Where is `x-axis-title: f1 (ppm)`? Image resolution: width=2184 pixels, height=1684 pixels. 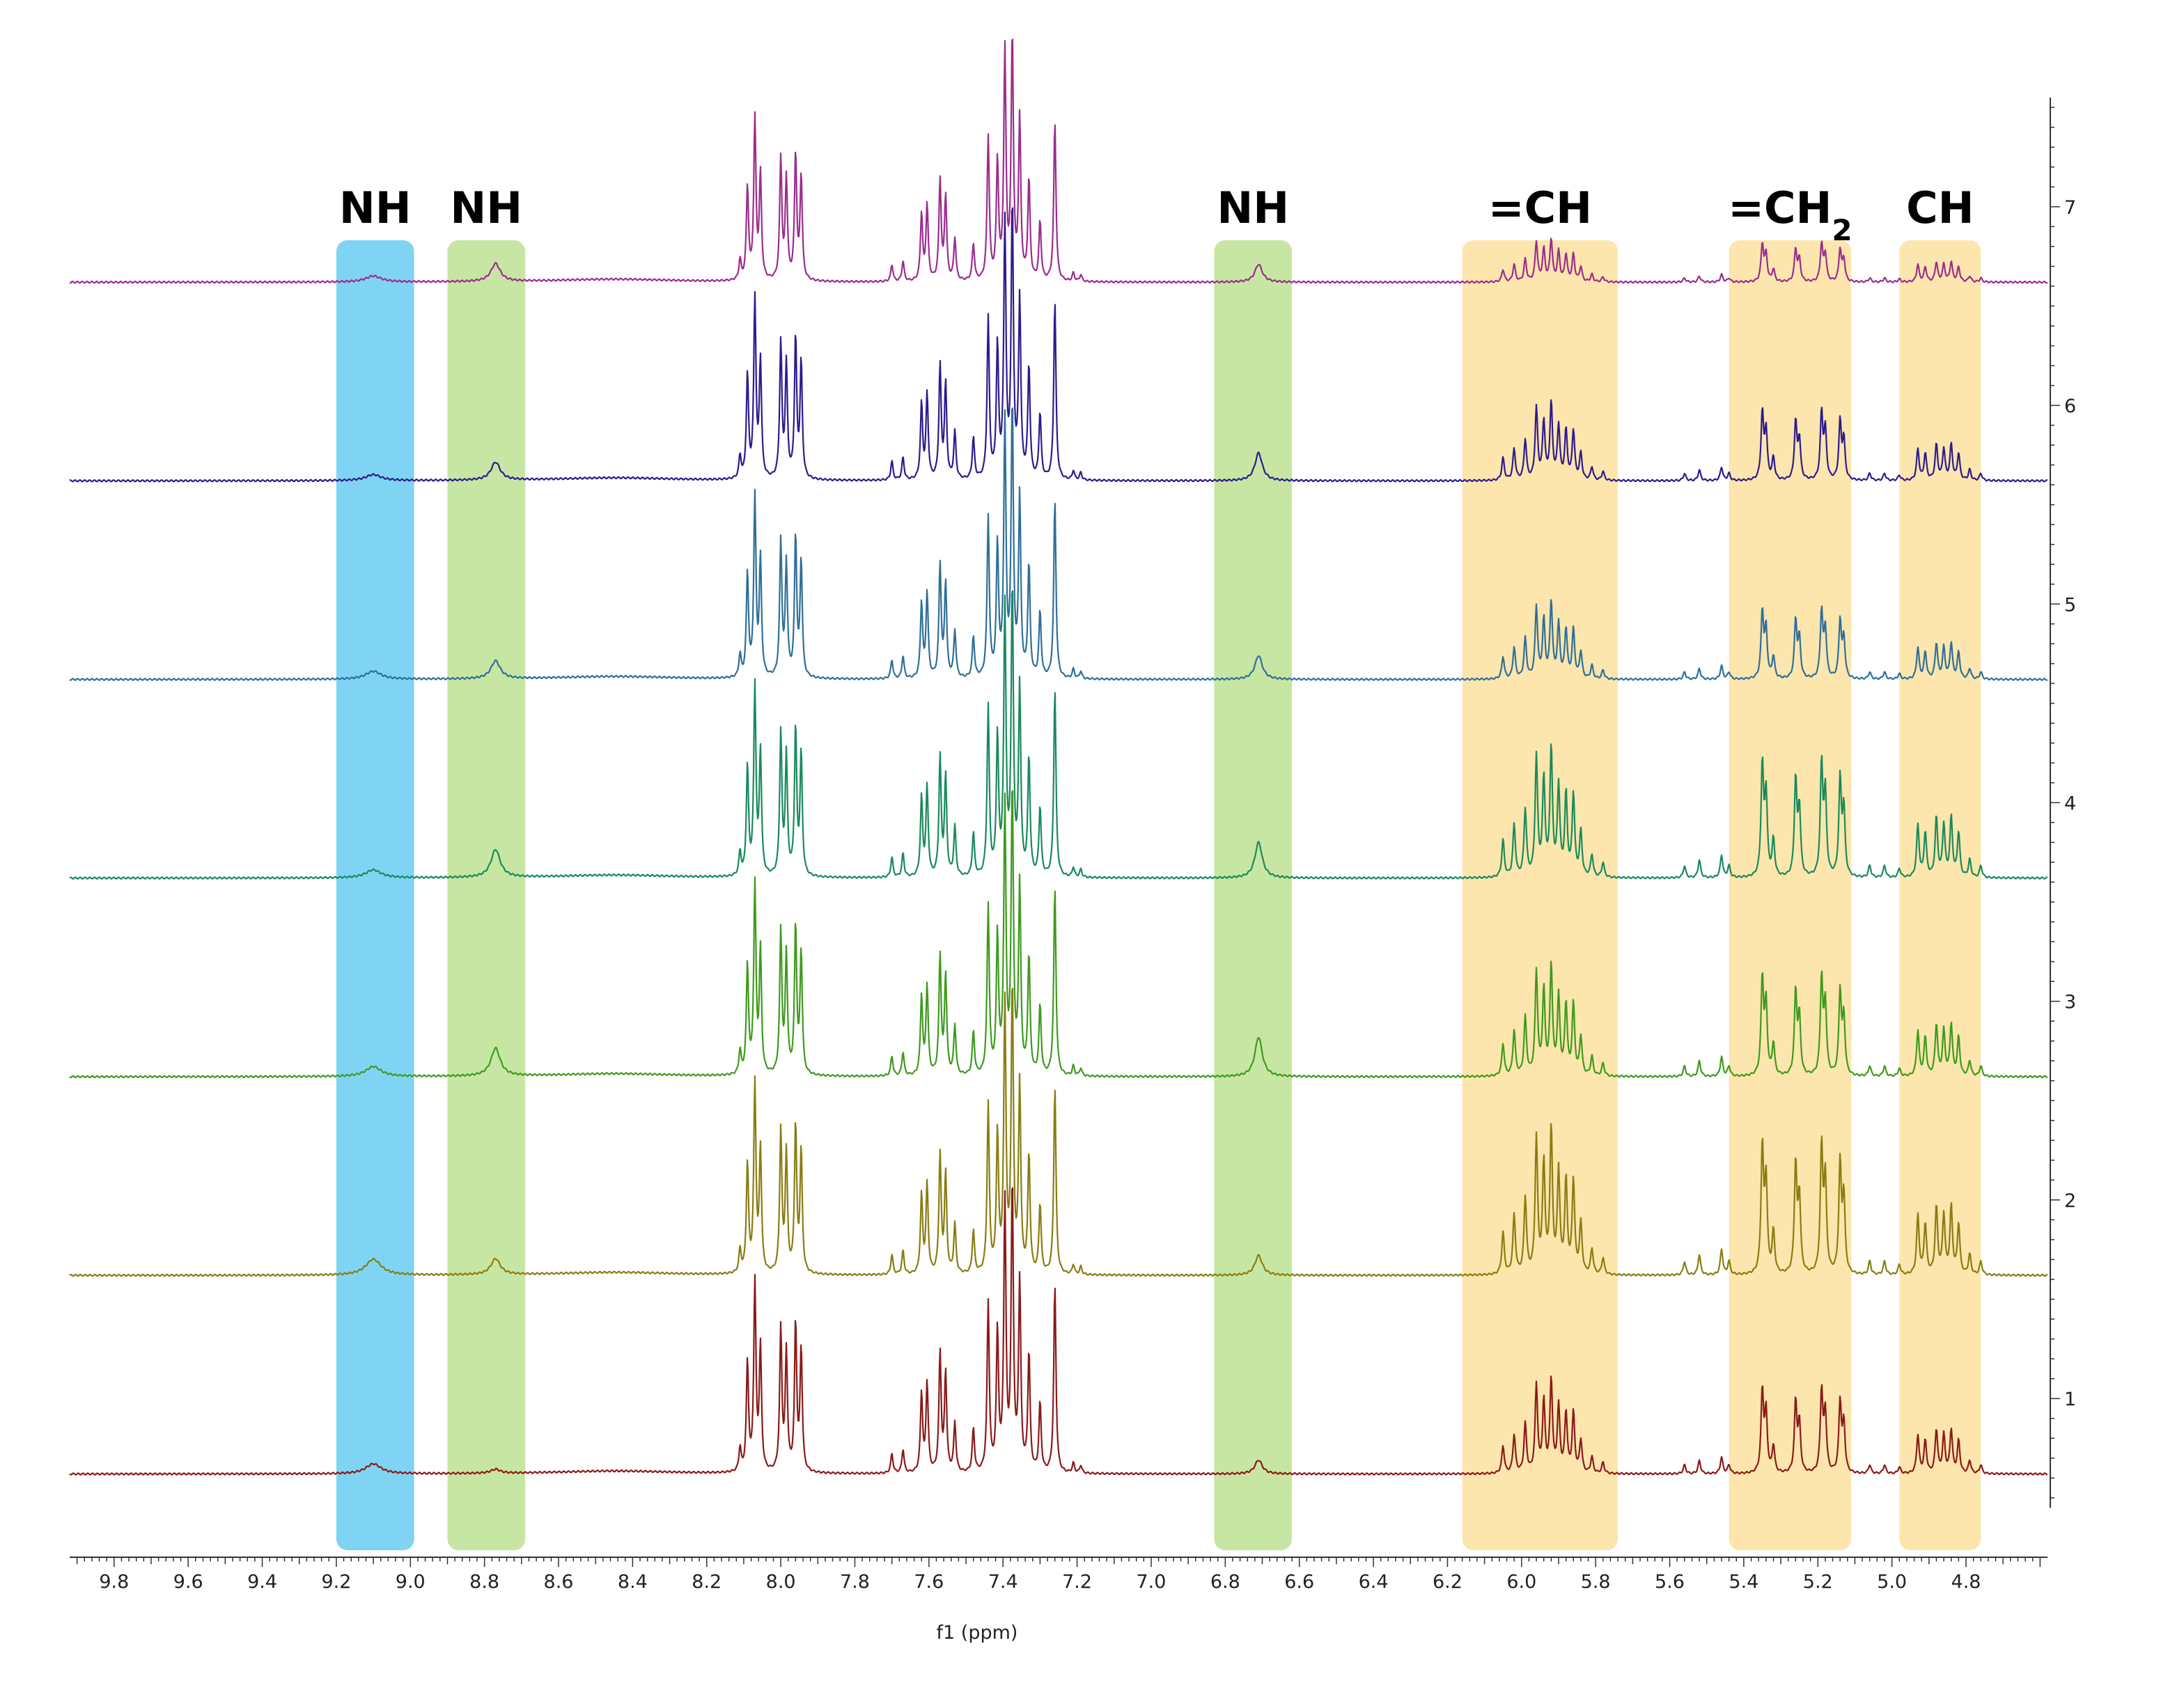
x-axis-title: f1 (ppm) is located at coordinates (977, 1633).